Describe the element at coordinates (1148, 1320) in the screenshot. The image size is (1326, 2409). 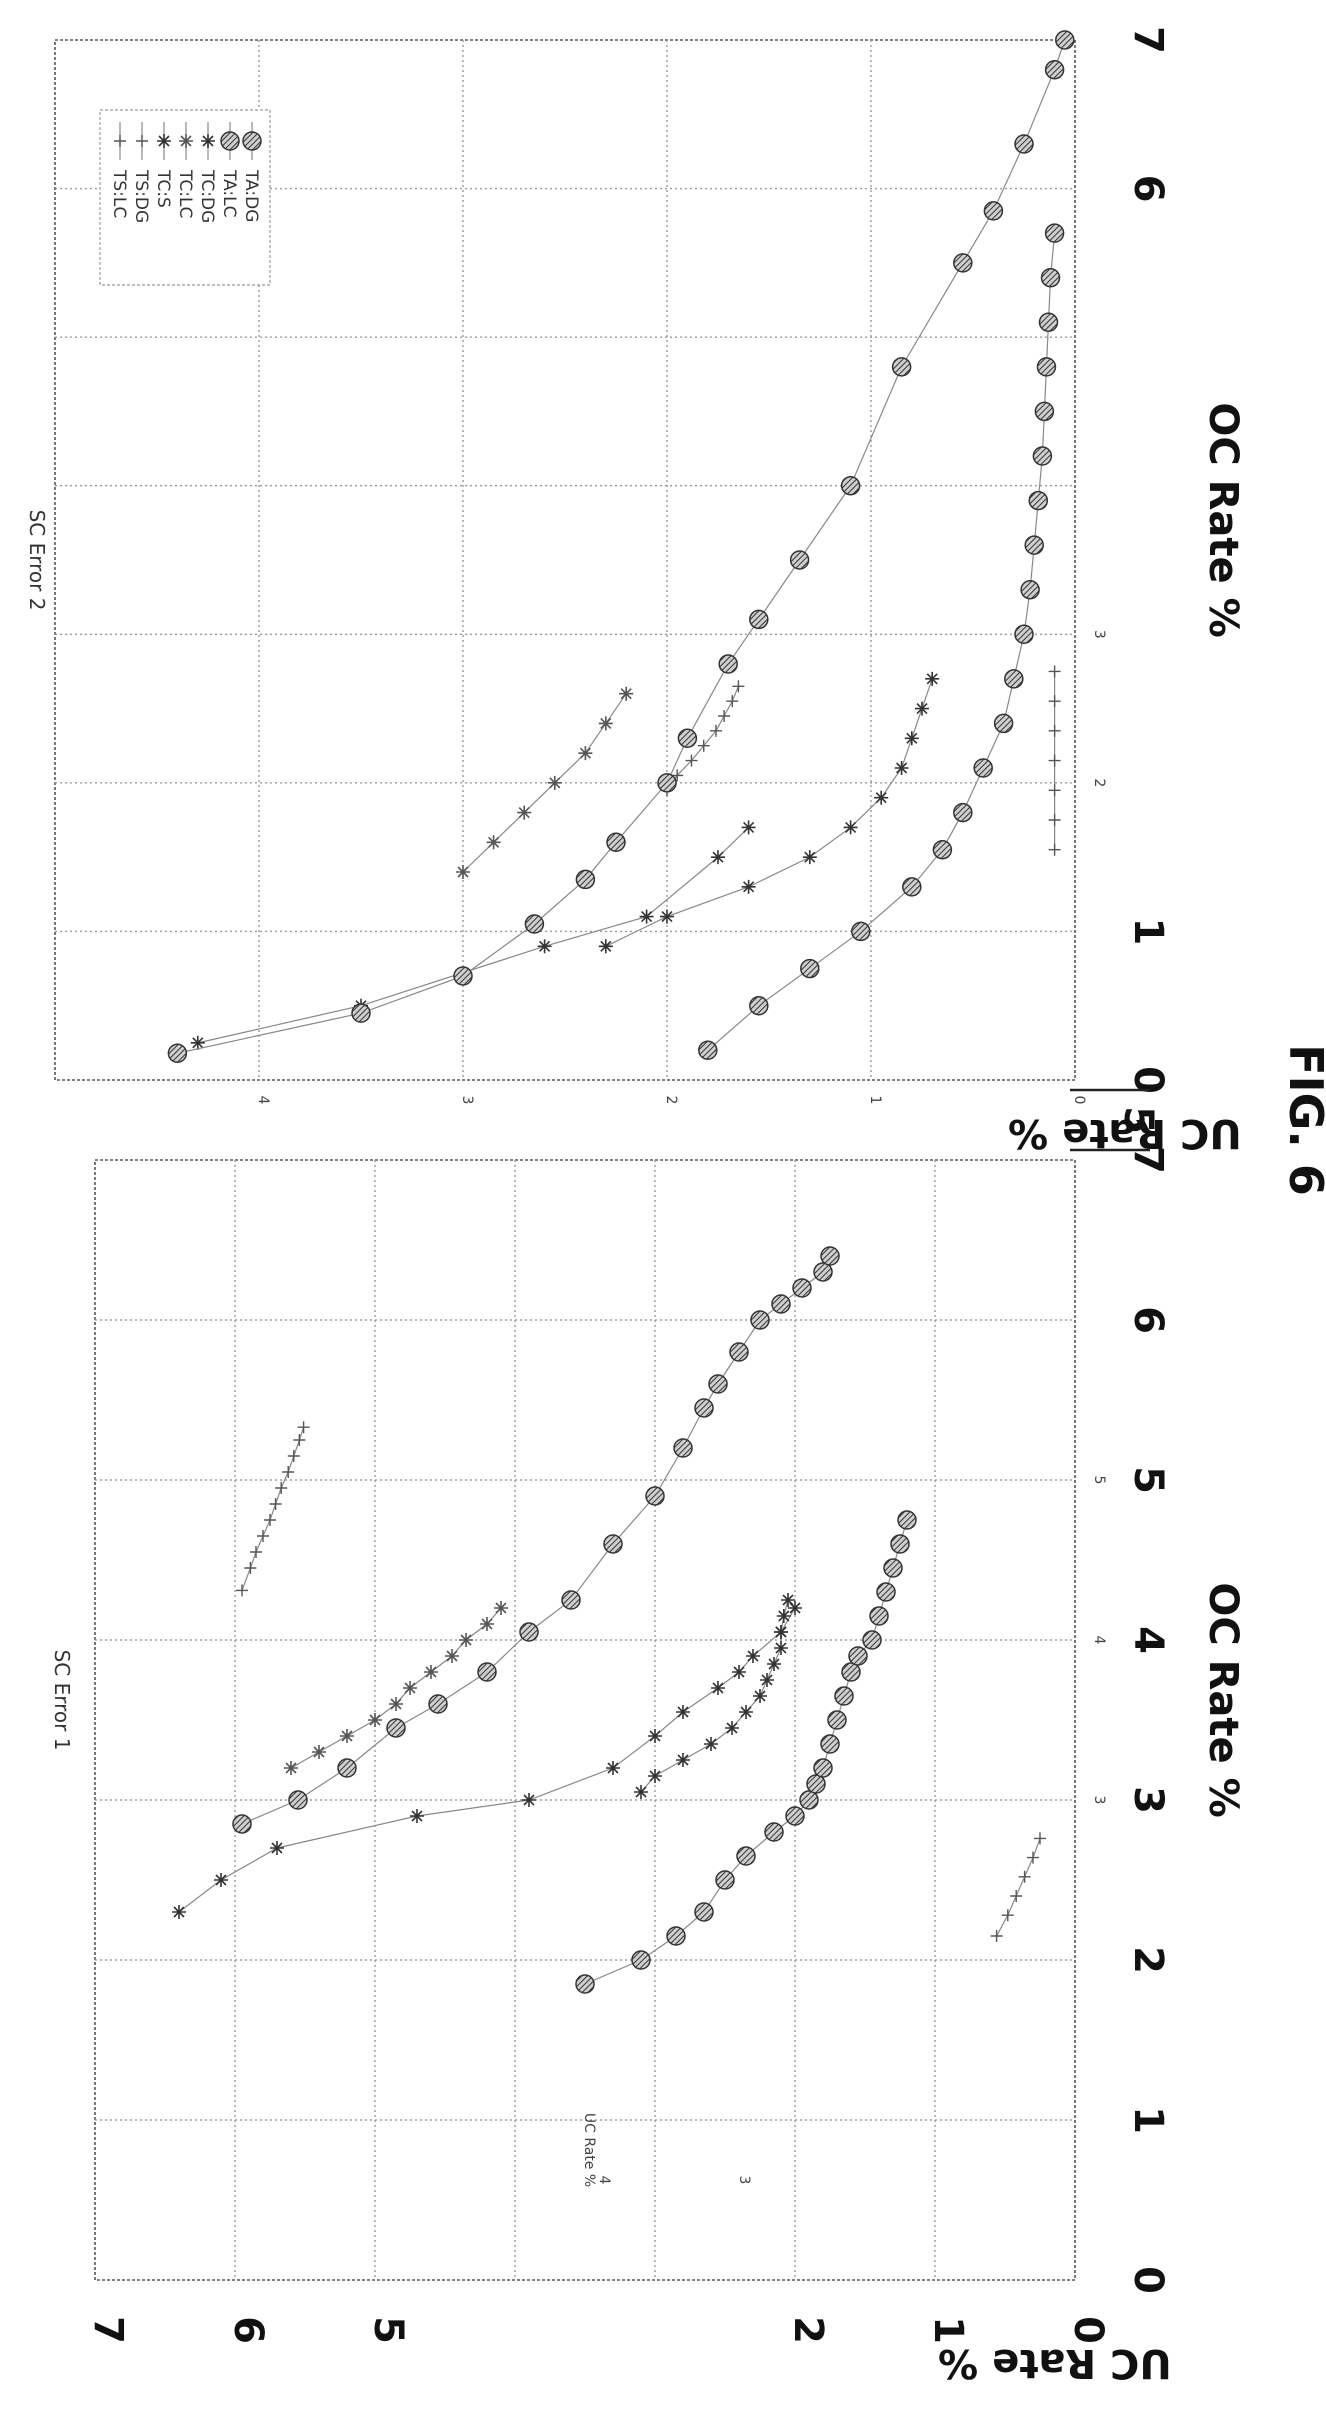
I see `x-tick-label: 6` at that location.